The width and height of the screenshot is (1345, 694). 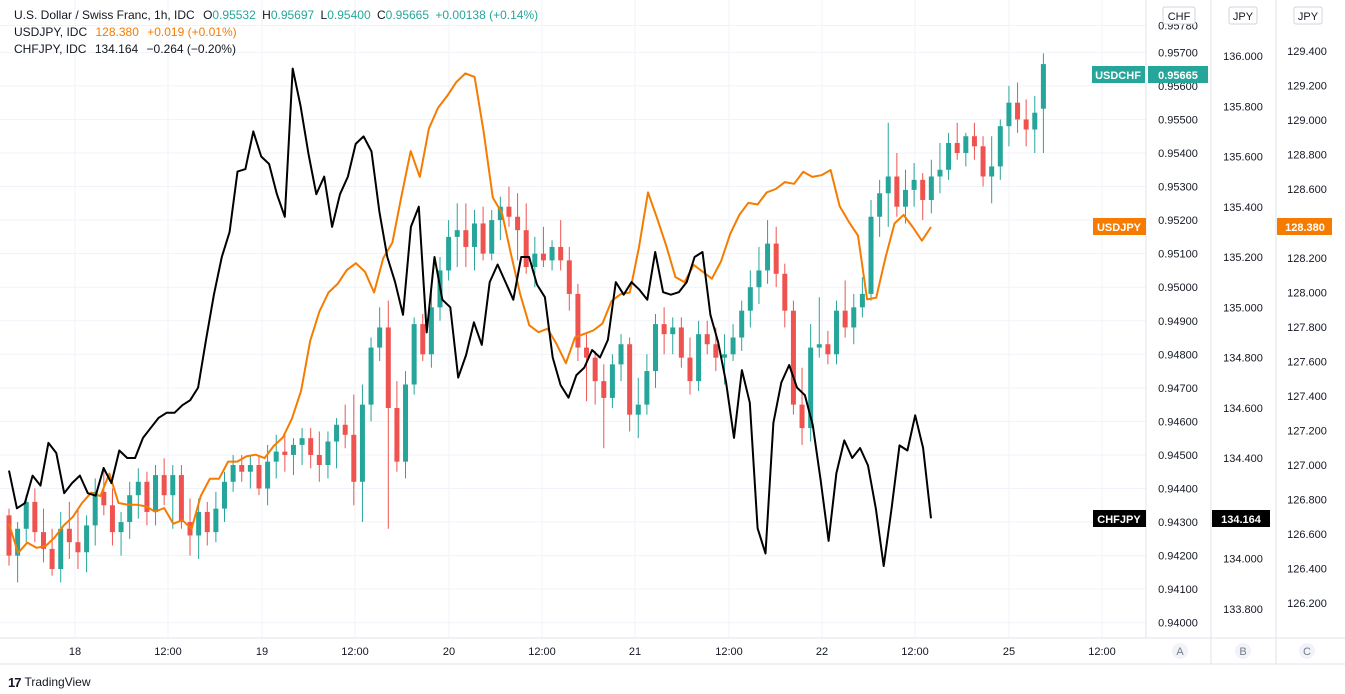 What do you see at coordinates (278, 32) in the screenshot?
I see `legend-usdjpy-row: USDJPY, IDC 128.380 +0.019 (+0.01%)` at bounding box center [278, 32].